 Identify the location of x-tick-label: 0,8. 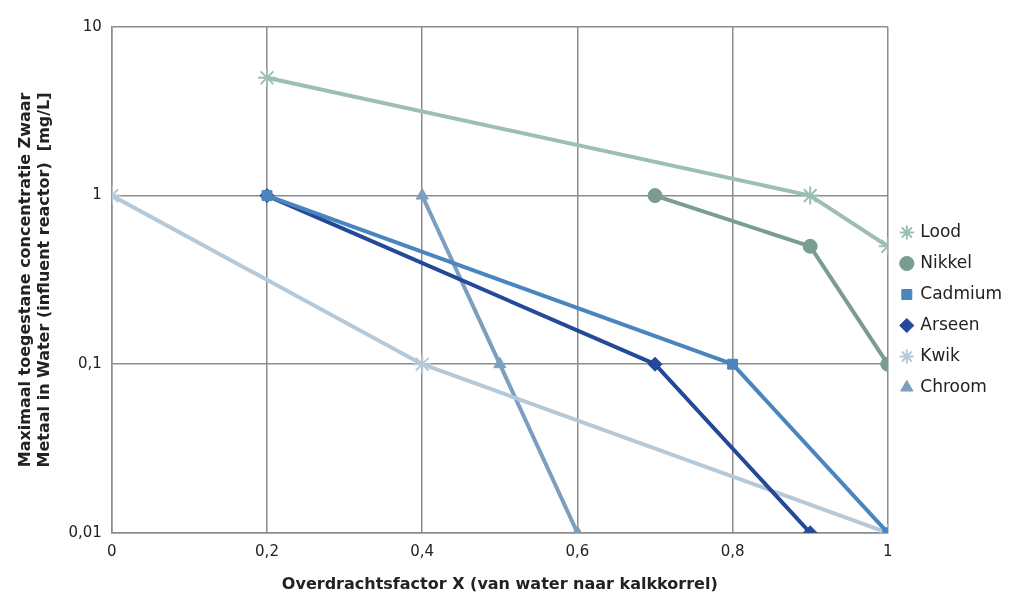
(732, 550).